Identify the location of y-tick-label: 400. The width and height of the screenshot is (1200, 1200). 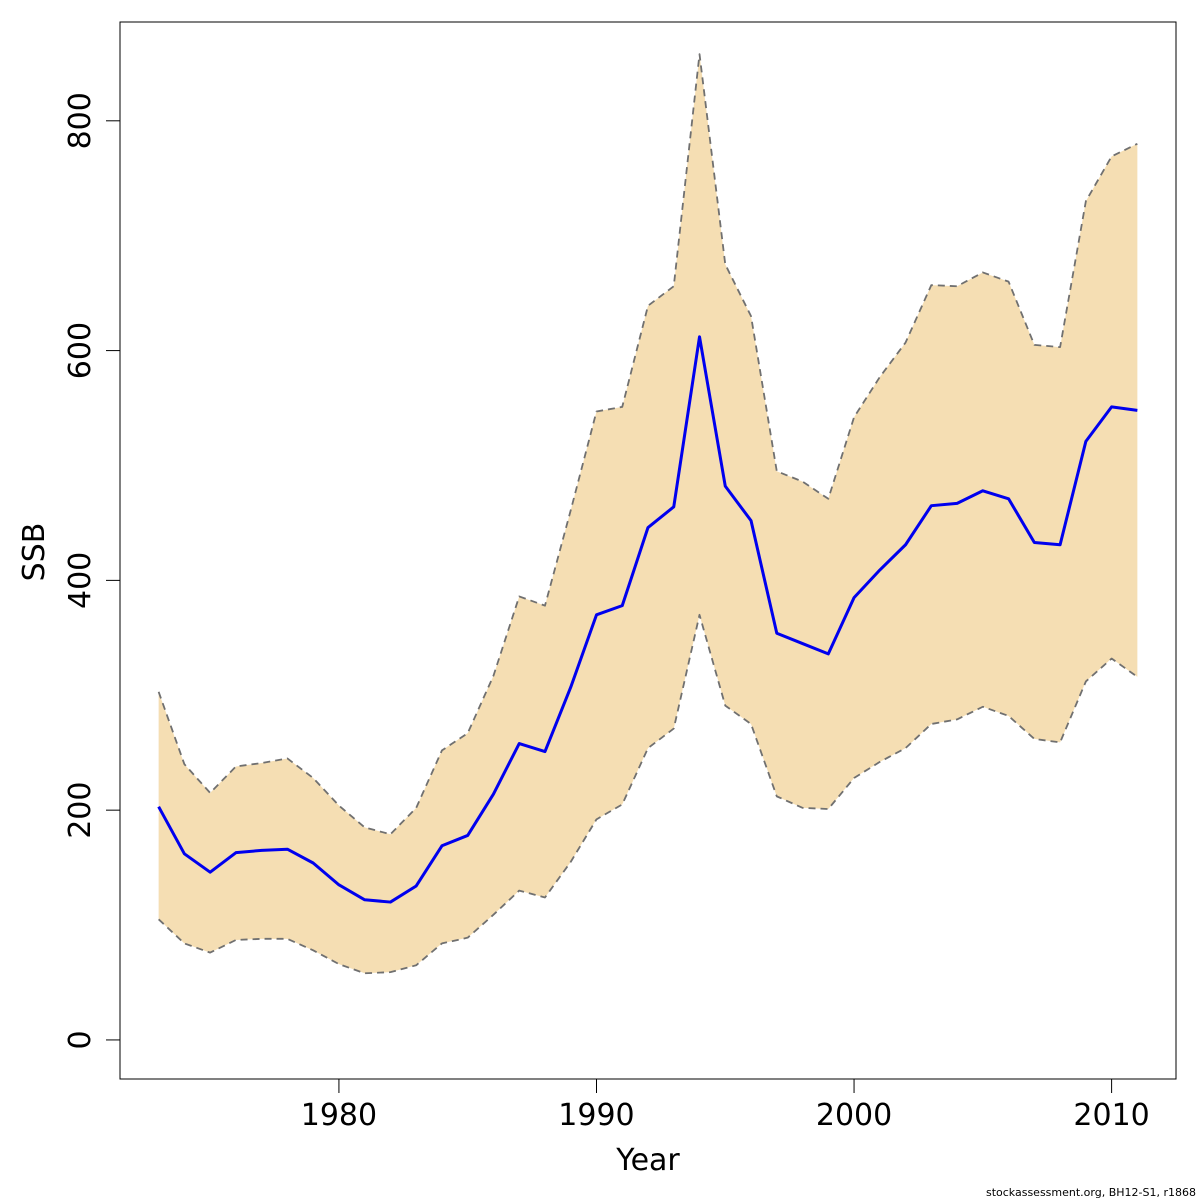
(80, 580).